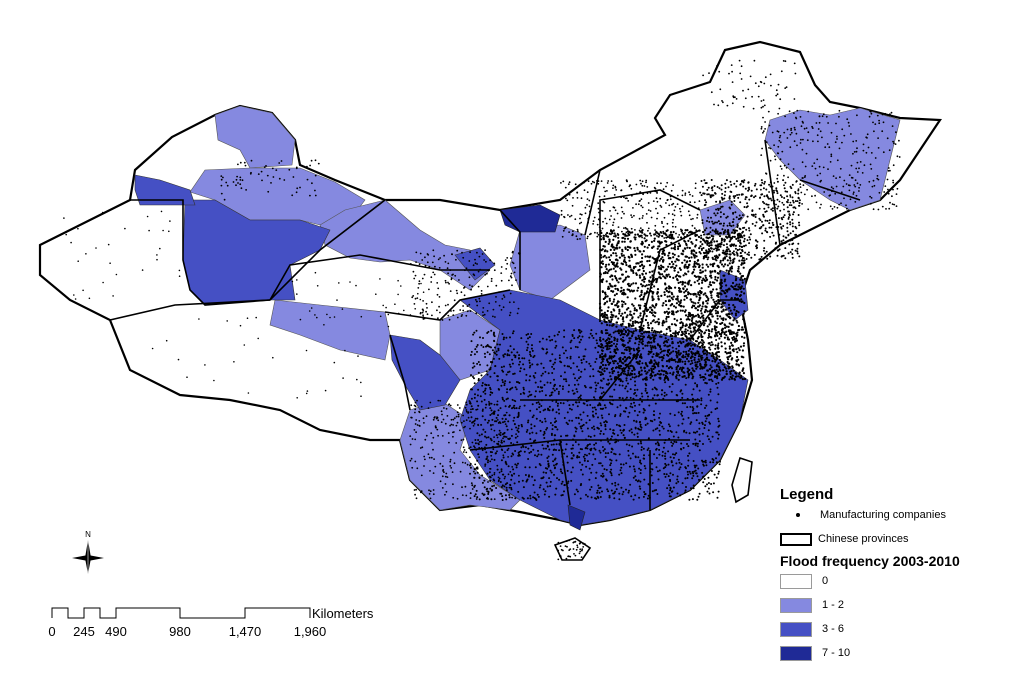  Describe the element at coordinates (220, 622) in the screenshot. I see `scale-bar: Kilometers 0 245 490 980 1,470 1,960` at that location.